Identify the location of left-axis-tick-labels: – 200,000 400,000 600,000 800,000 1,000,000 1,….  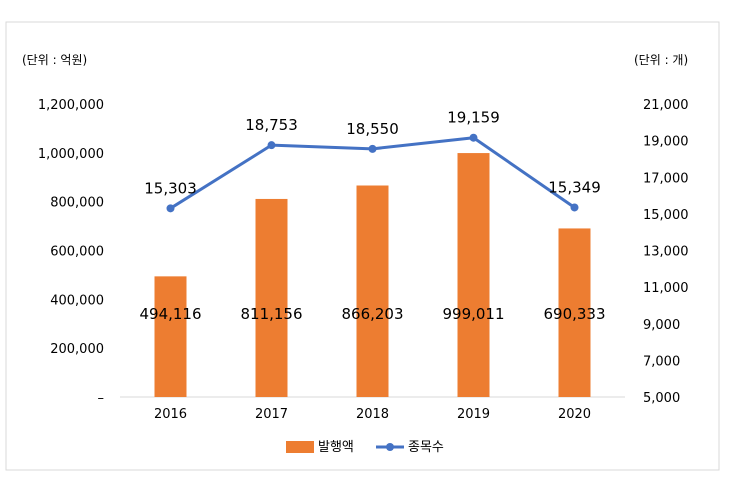
(71, 252).